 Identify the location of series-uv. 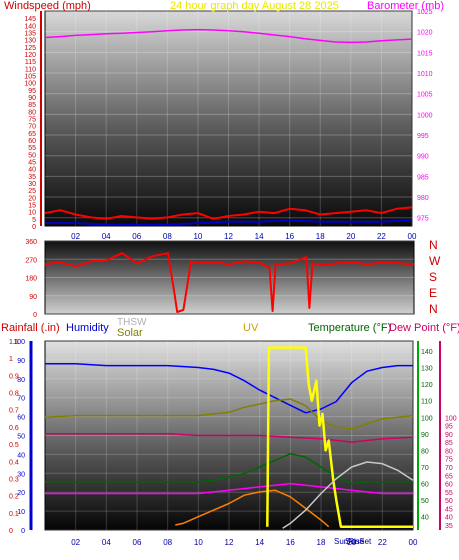
(339, 437).